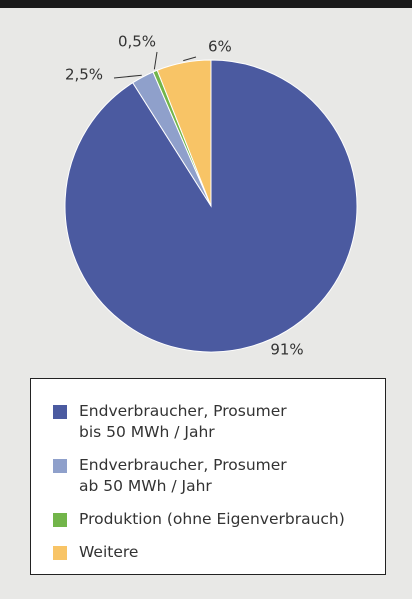 The image size is (412, 599). I want to click on data-label: 91%, so click(286, 350).